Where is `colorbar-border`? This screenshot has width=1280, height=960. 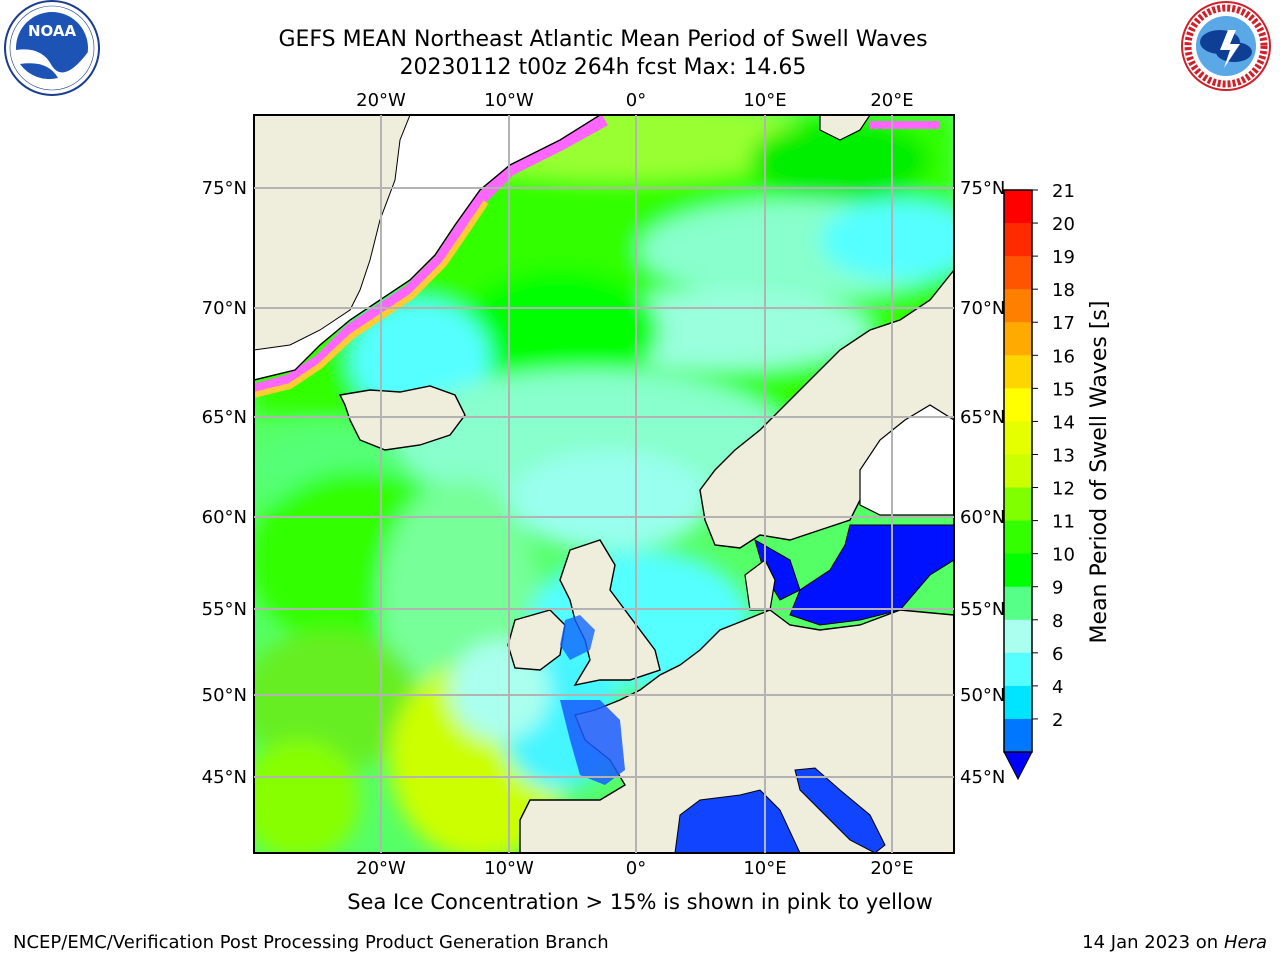
colorbar-border is located at coordinates (1018, 471).